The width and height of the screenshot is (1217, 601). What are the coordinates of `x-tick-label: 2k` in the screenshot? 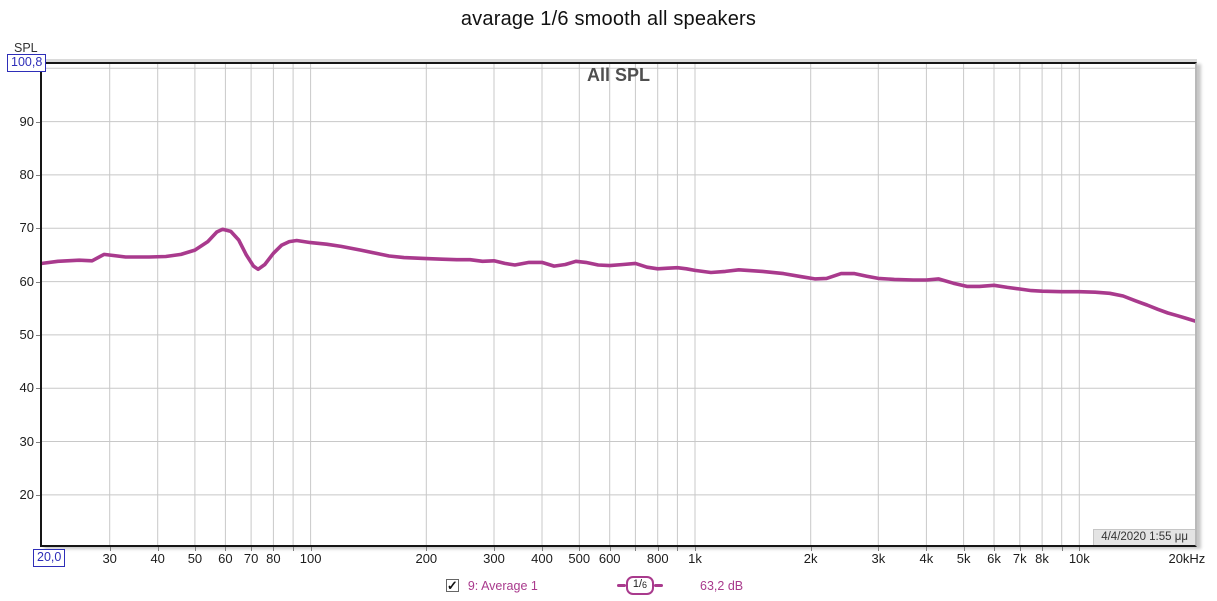 It's located at (810, 558).